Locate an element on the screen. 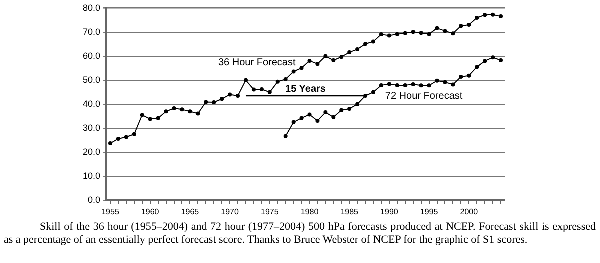 Image resolution: width=600 pixels, height=263 pixels. y-tick-label: 10.0 is located at coordinates (91, 175).